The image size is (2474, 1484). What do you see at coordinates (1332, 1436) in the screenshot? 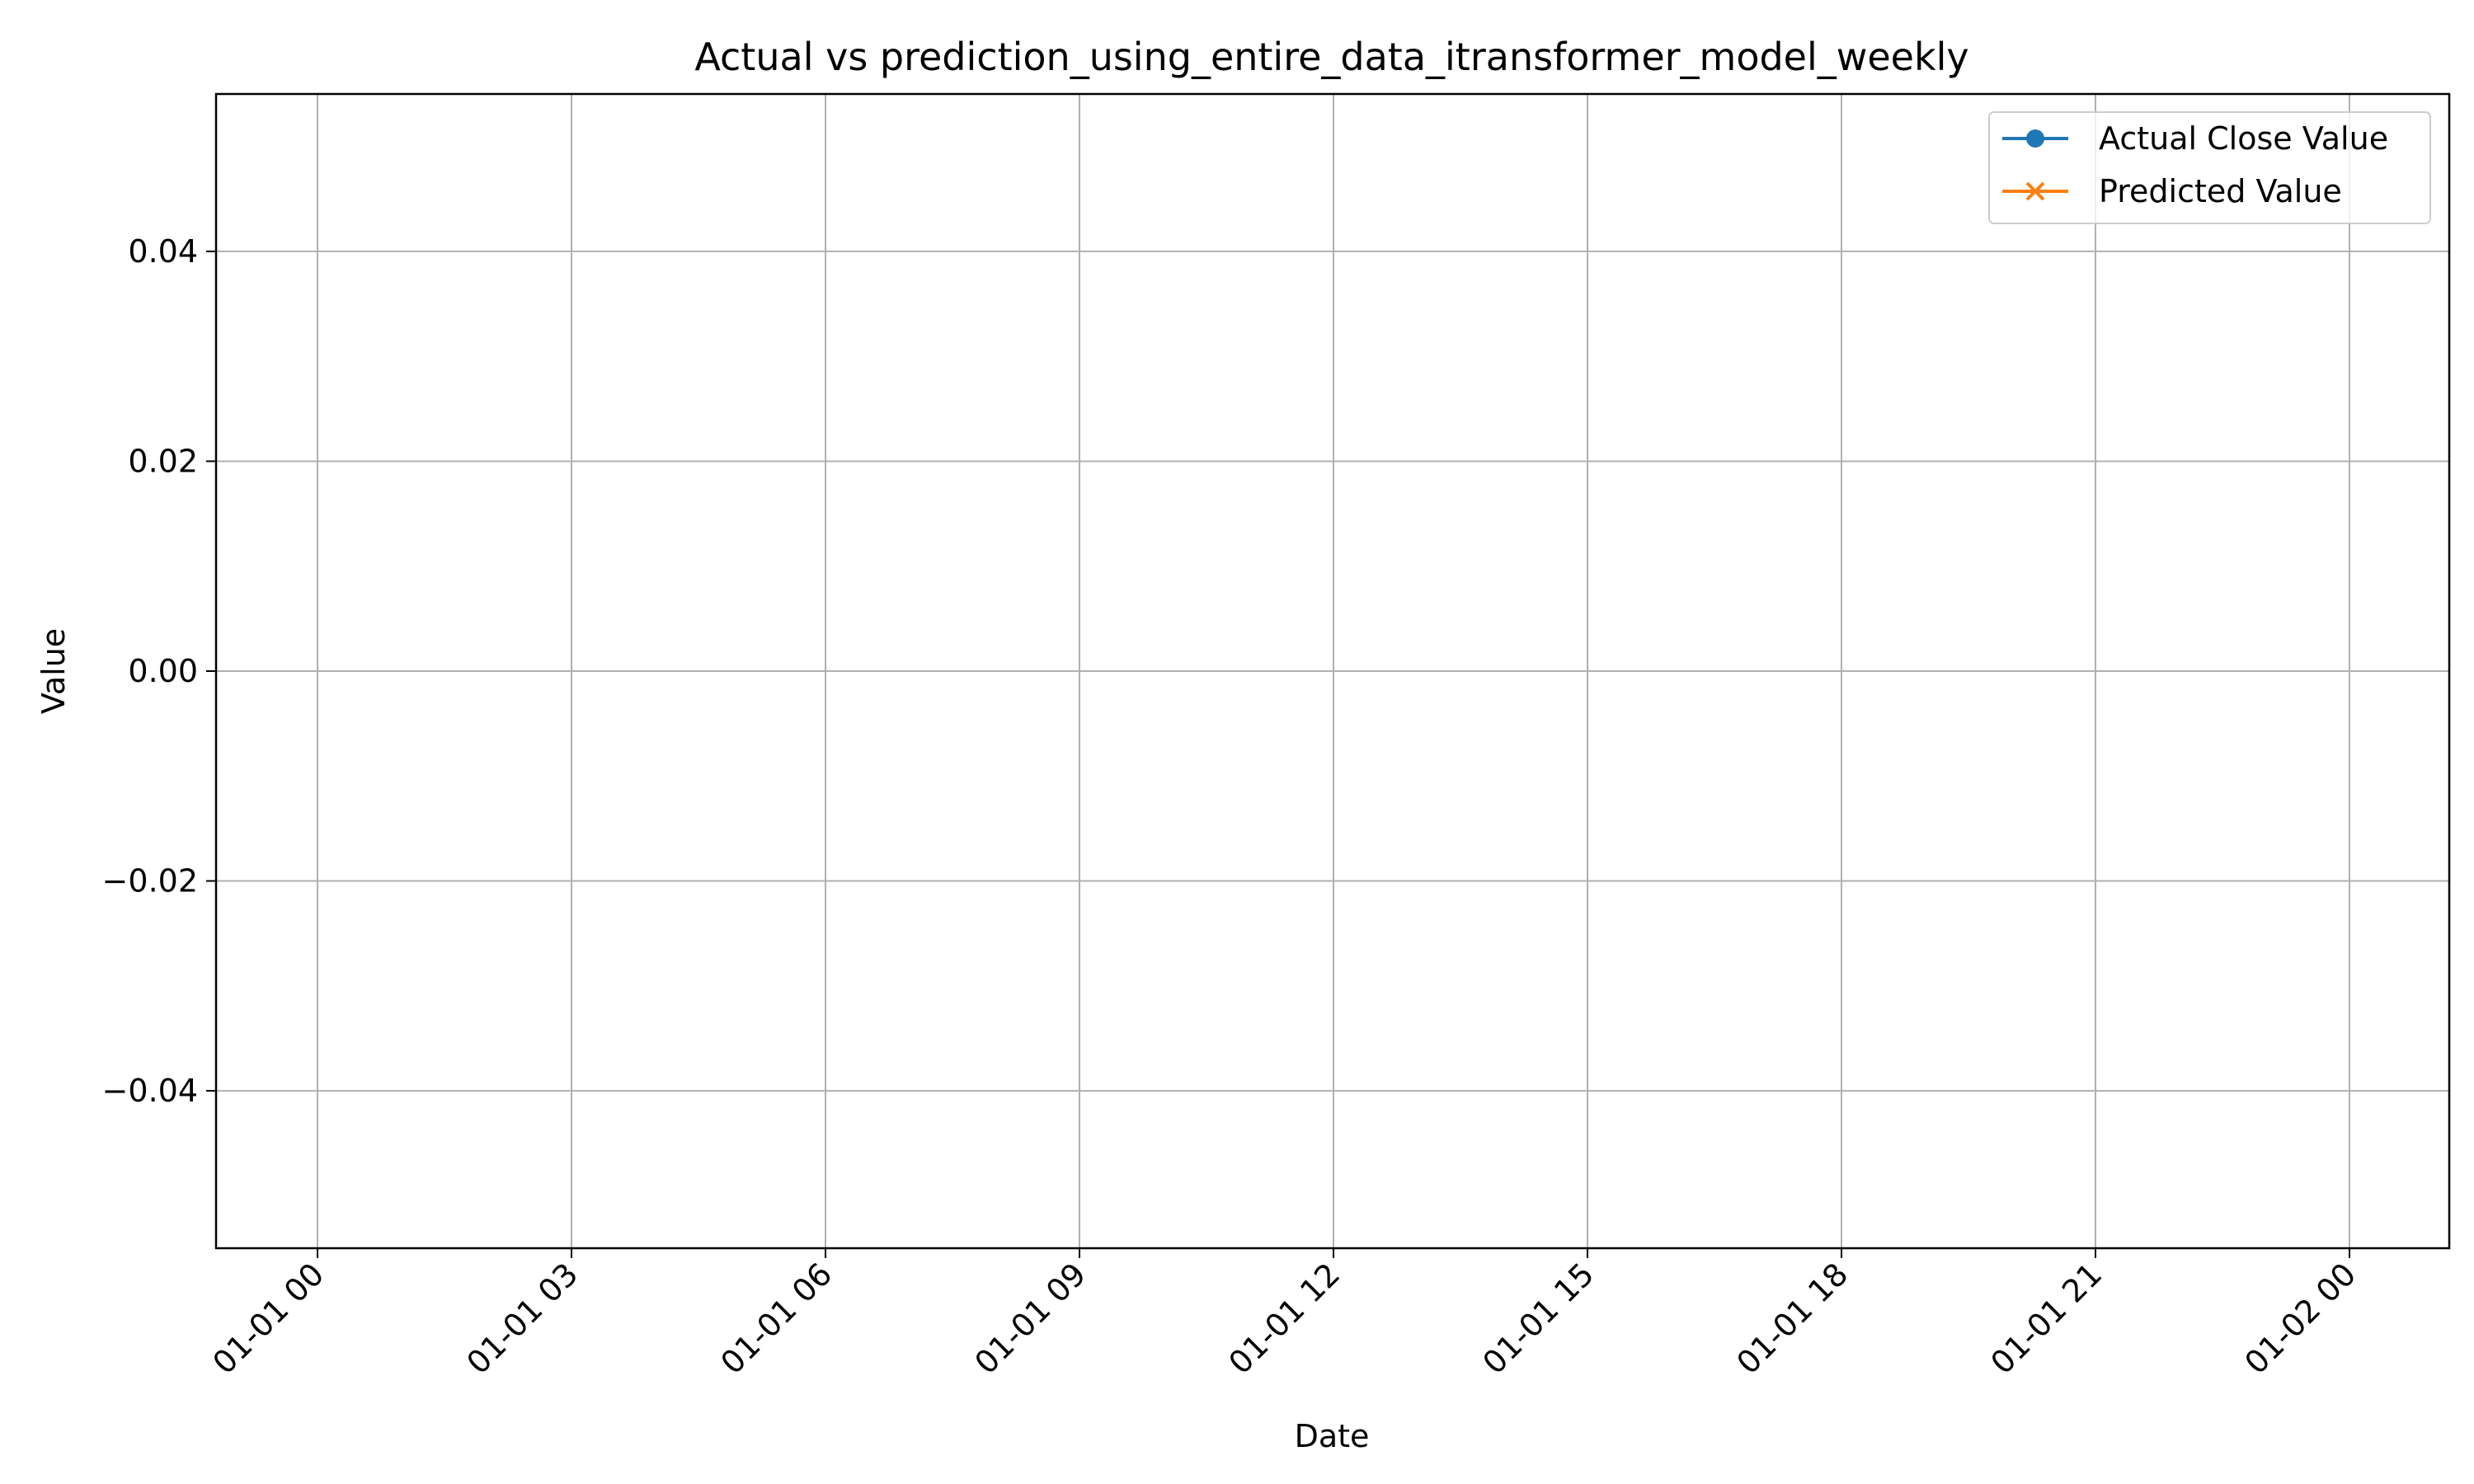
I see `x-axis-label: Date` at bounding box center [1332, 1436].